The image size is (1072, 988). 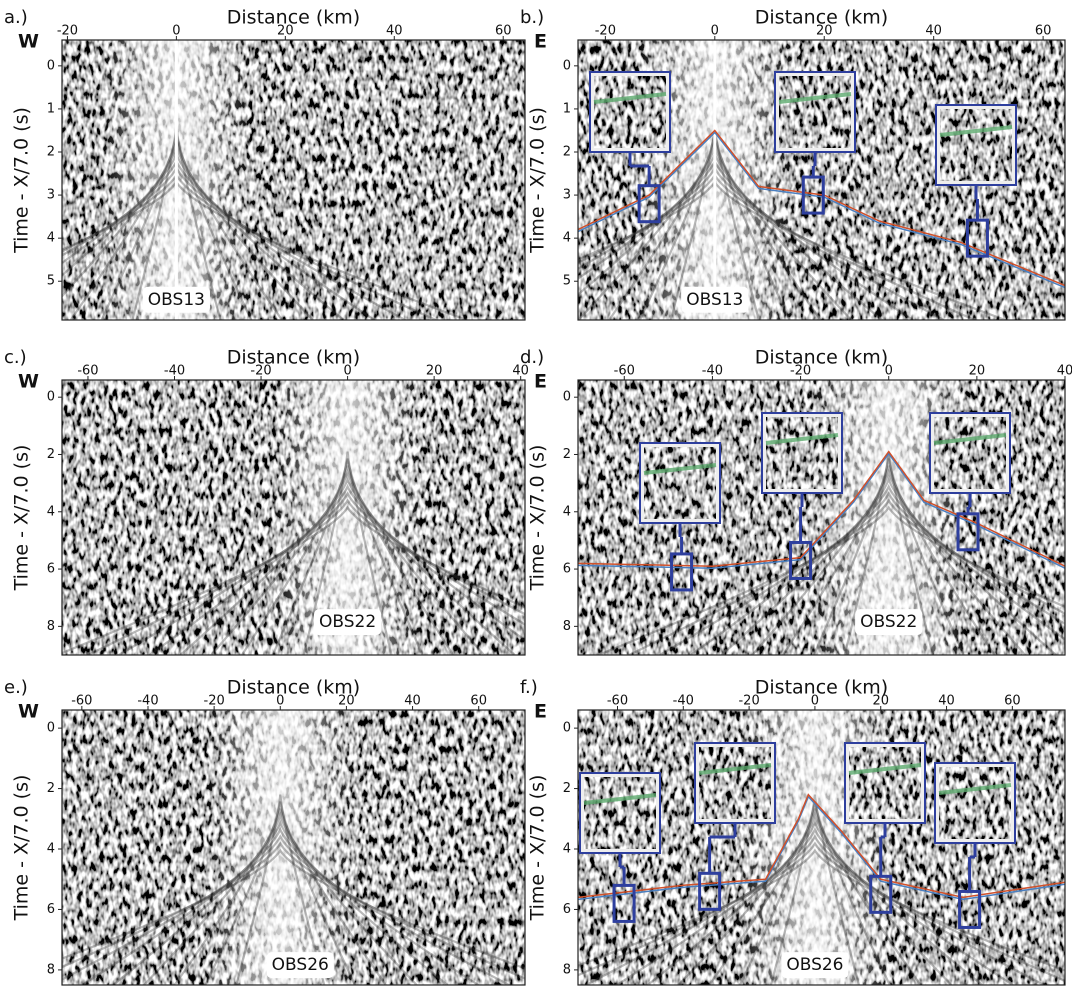 I want to click on station-label: OBS13, so click(x=176, y=300).